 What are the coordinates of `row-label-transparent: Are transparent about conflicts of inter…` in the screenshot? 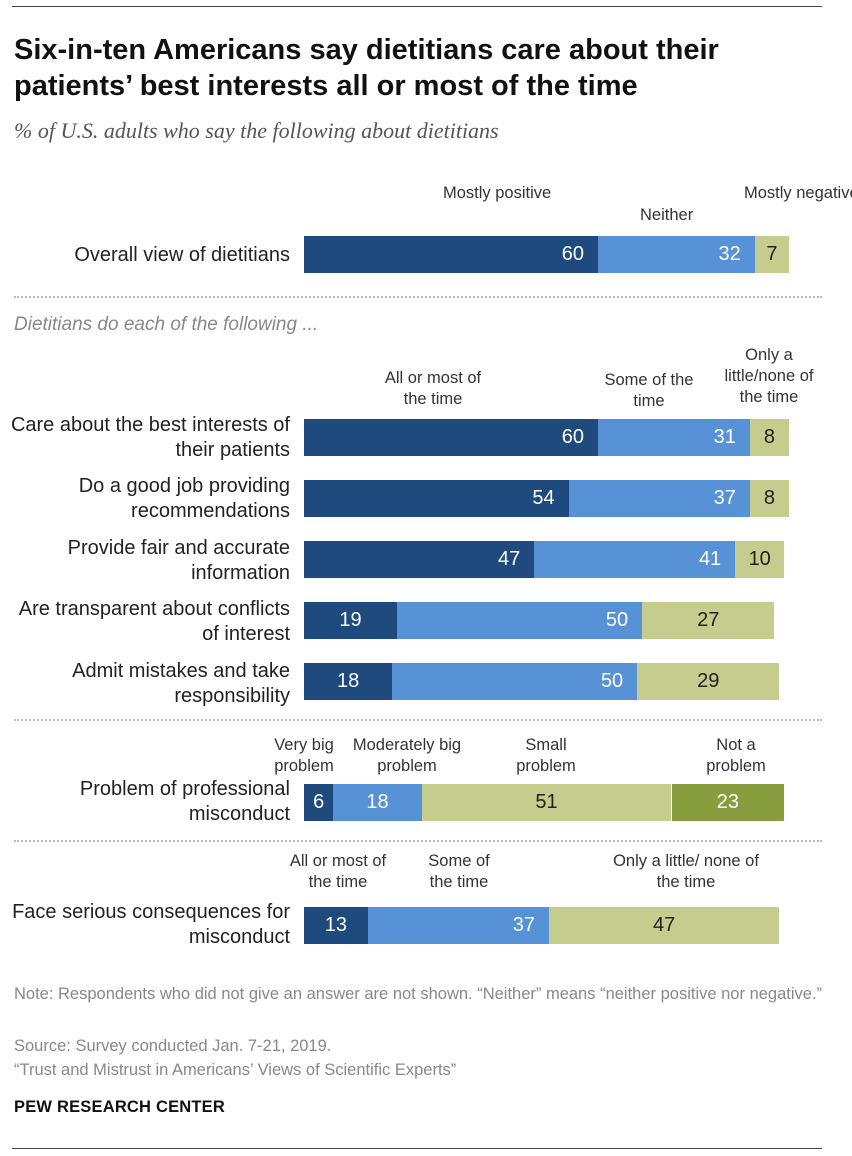 It's located at (154, 621).